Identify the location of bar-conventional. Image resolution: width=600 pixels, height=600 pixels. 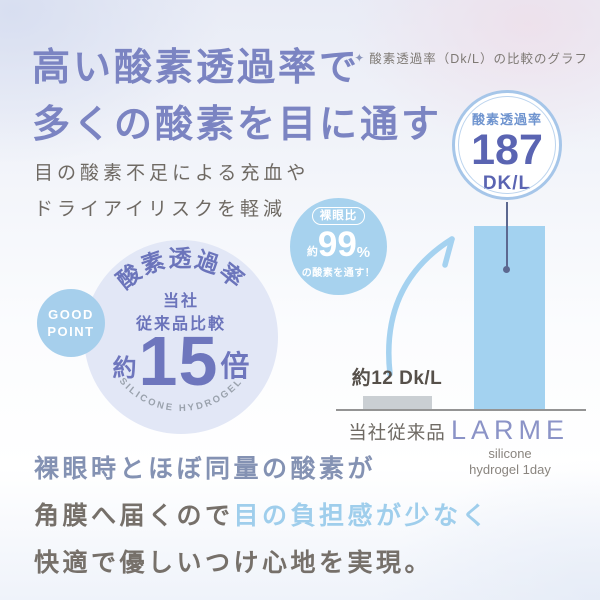
(397, 402).